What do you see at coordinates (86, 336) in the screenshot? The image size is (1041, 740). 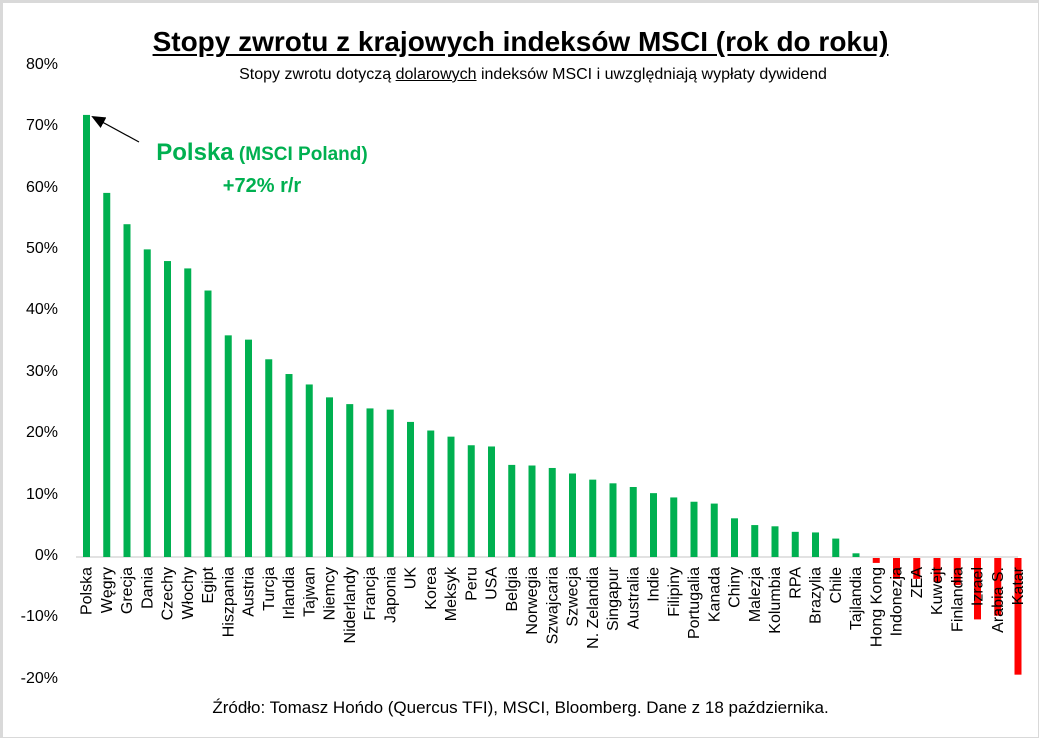 I see `bar-polska` at bounding box center [86, 336].